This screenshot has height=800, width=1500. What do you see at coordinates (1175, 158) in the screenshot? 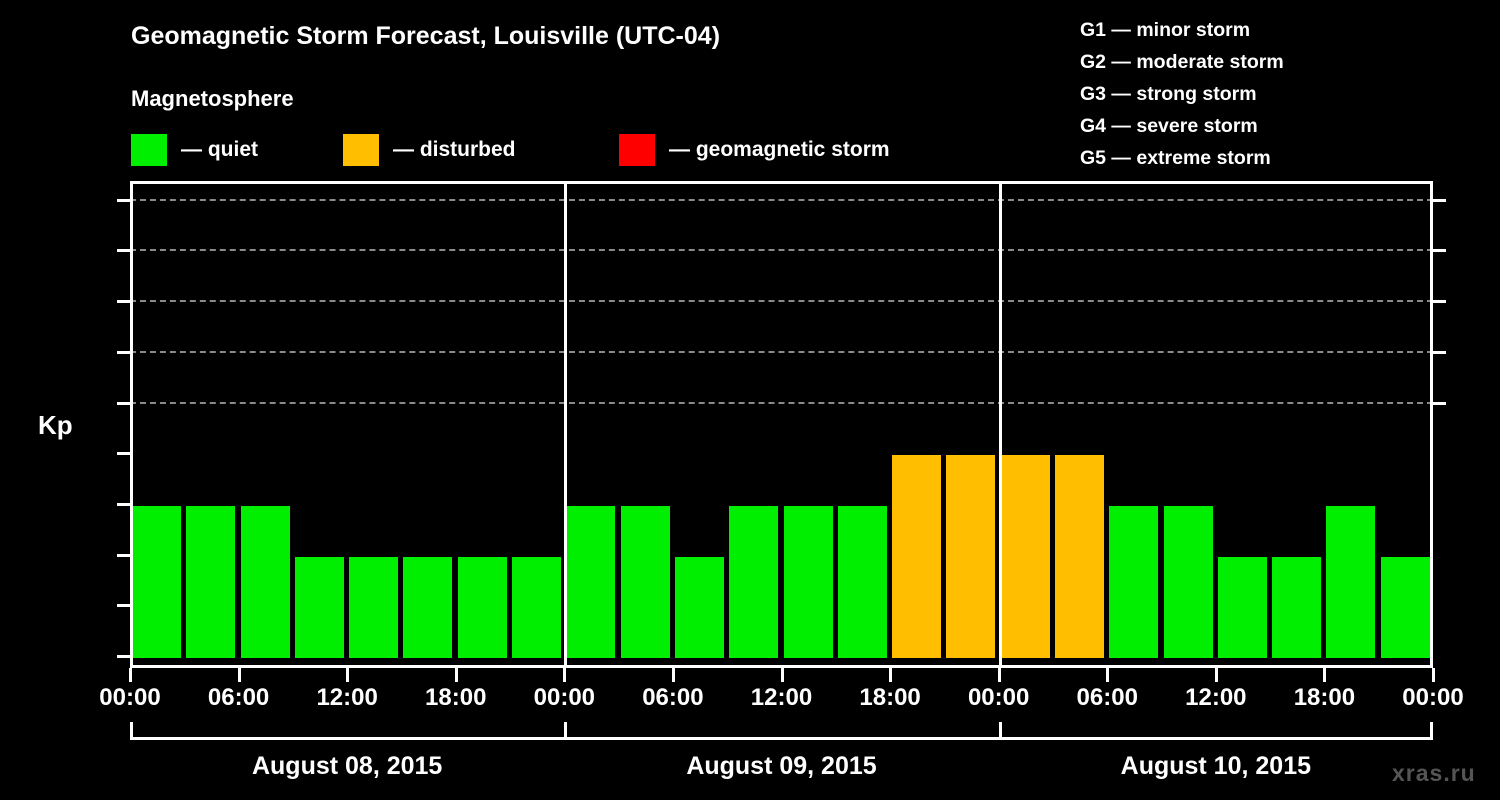
I see `g-scale-line-5: G5 — extreme storm` at bounding box center [1175, 158].